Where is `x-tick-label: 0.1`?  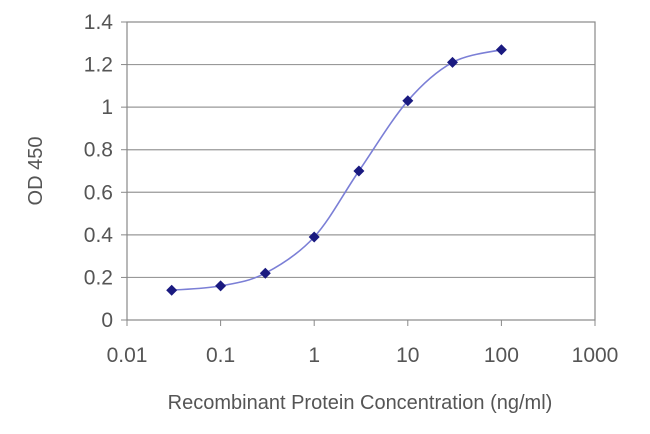
x-tick-label: 0.1 is located at coordinates (220, 355).